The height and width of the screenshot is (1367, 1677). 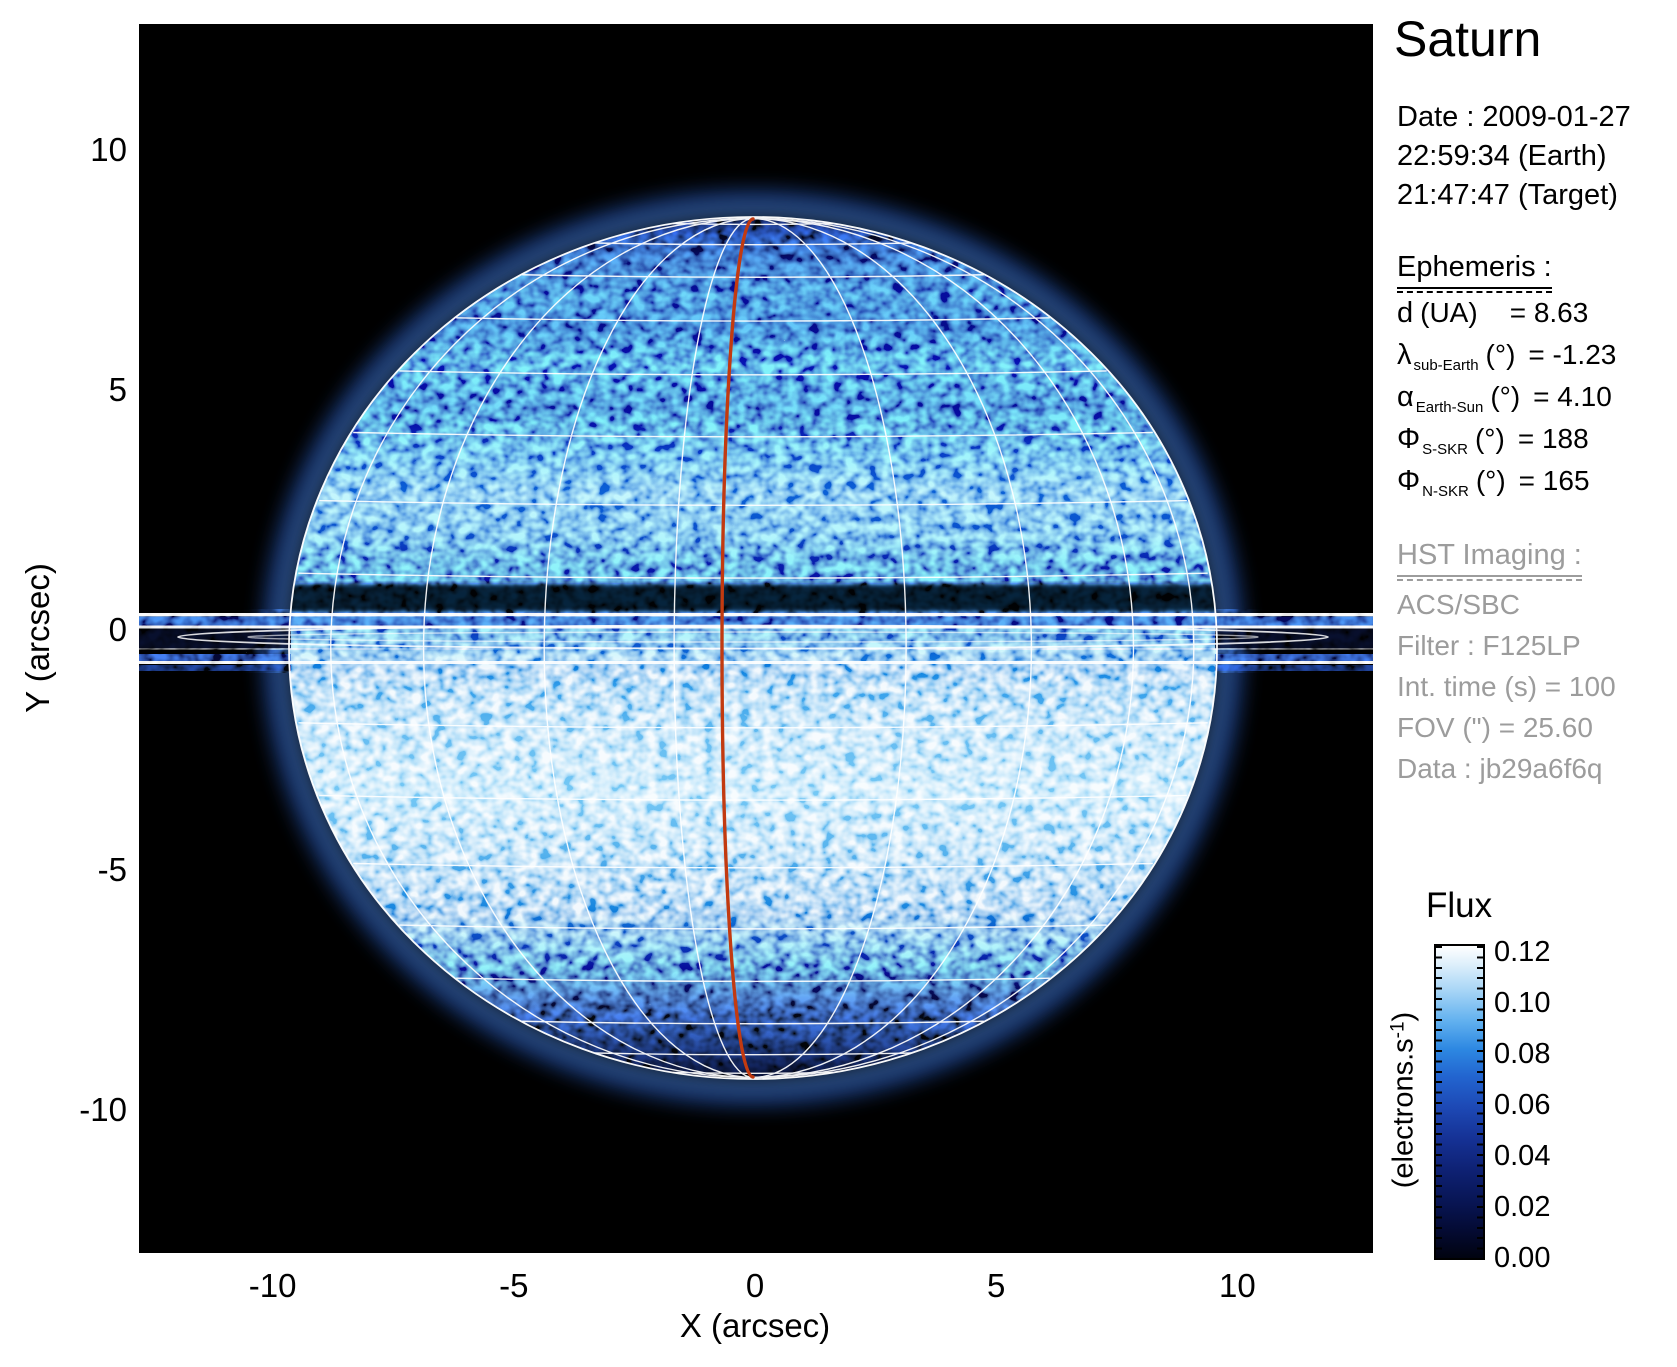 I want to click on ephemeris-symbol: λ, so click(x=1404, y=355).